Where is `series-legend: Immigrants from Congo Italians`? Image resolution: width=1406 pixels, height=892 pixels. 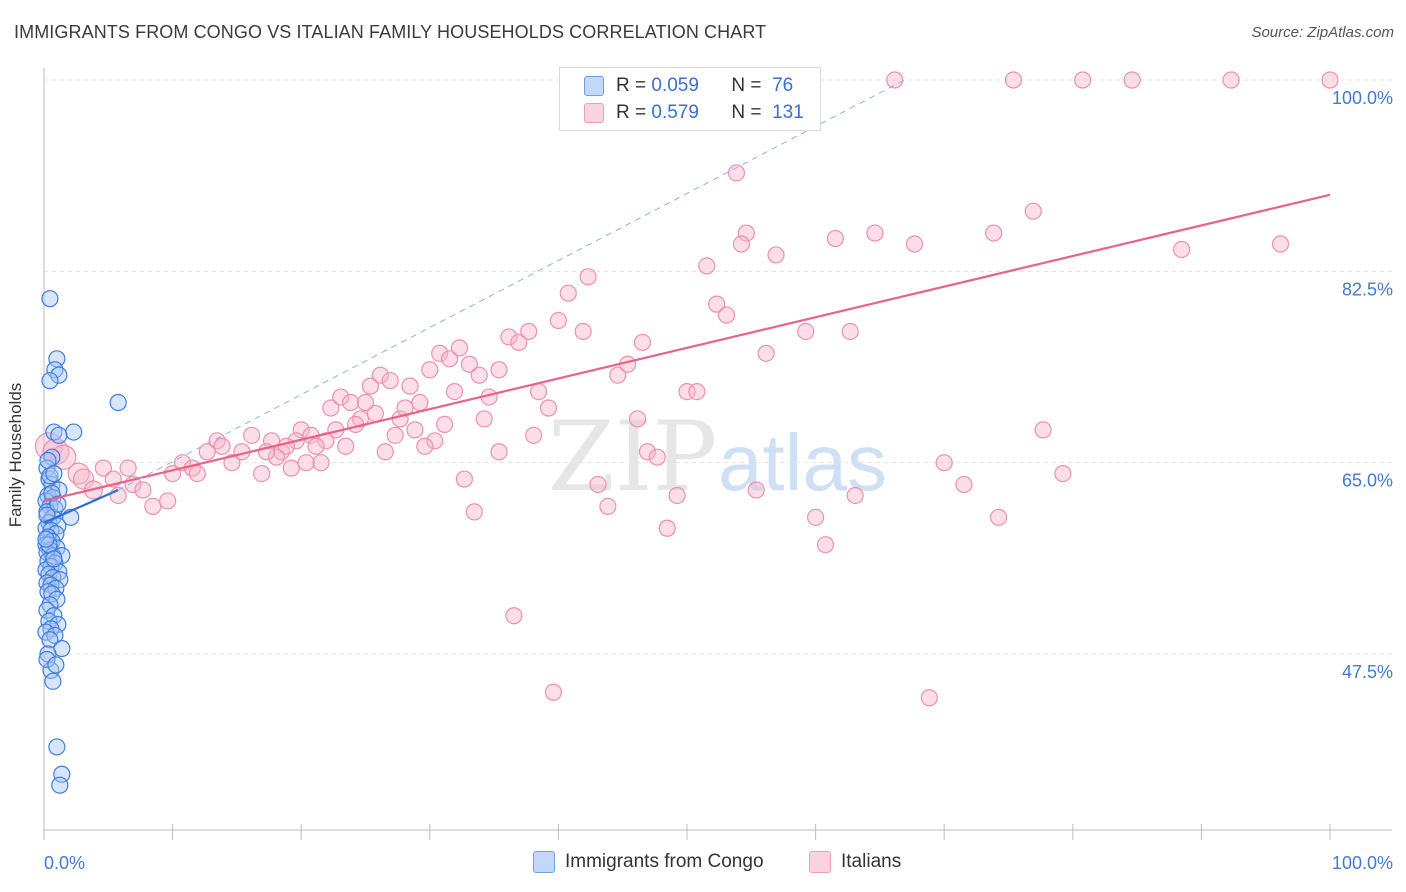
series-legend: Immigrants from Congo Italians is located at coordinates (703, 864).